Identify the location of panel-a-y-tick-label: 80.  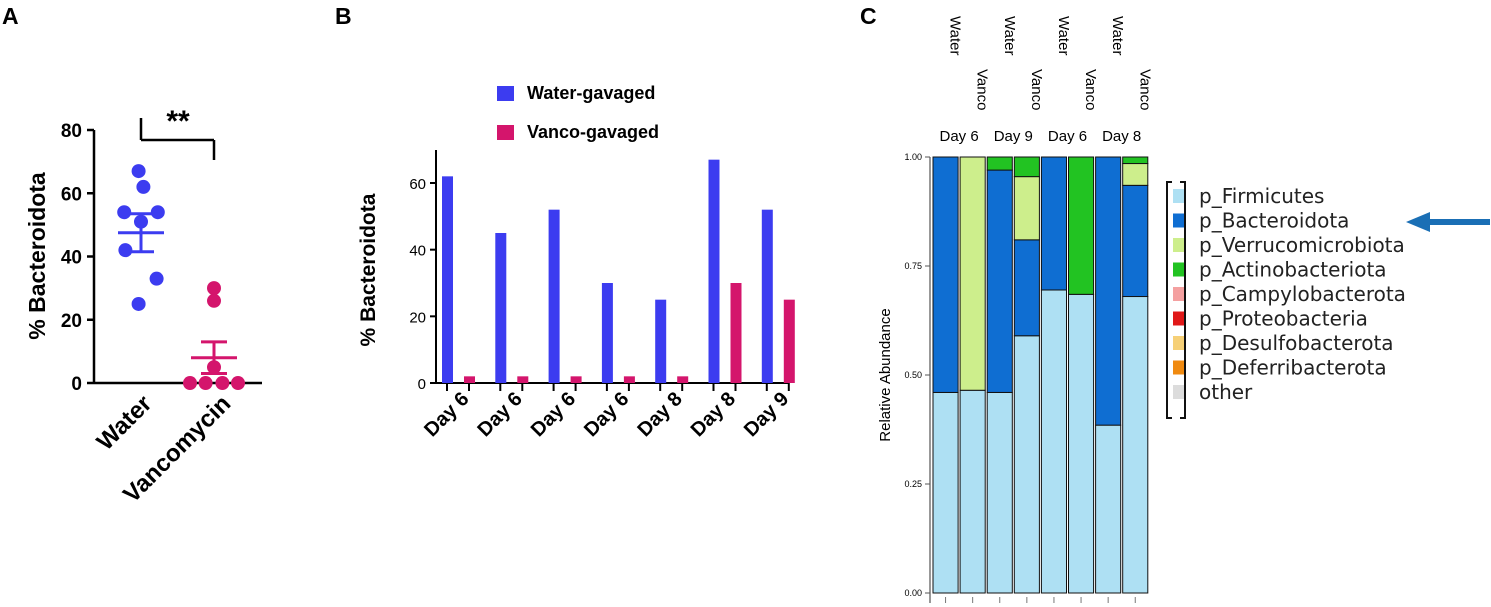
(71, 131).